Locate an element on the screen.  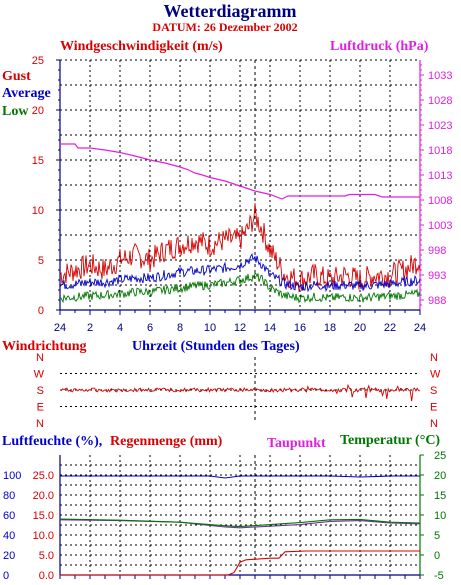
x-tick-label: 6 is located at coordinates (150, 328).